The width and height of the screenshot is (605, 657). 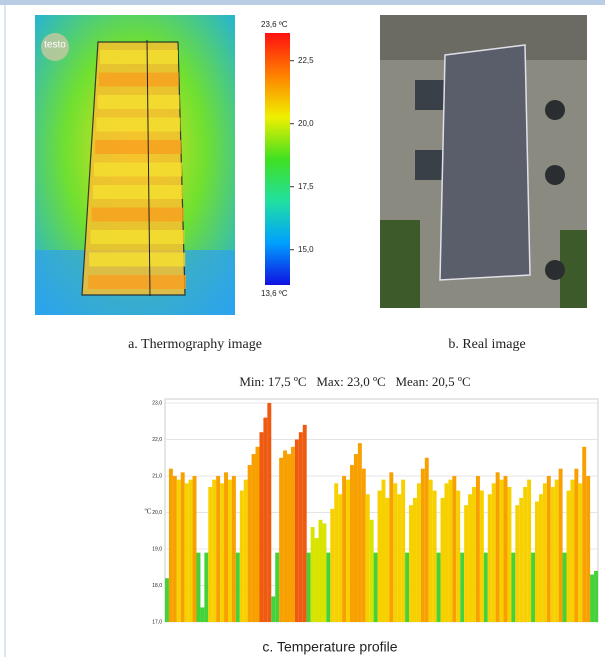 What do you see at coordinates (306, 123) in the screenshot?
I see `colorbar-tick-label: 20,0` at bounding box center [306, 123].